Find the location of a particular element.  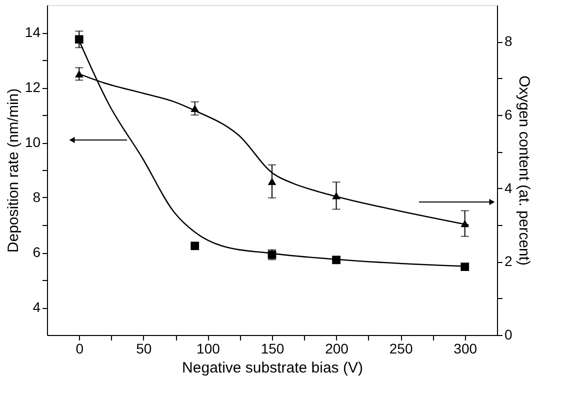

y2-tick-label: 2 is located at coordinates (508, 261).